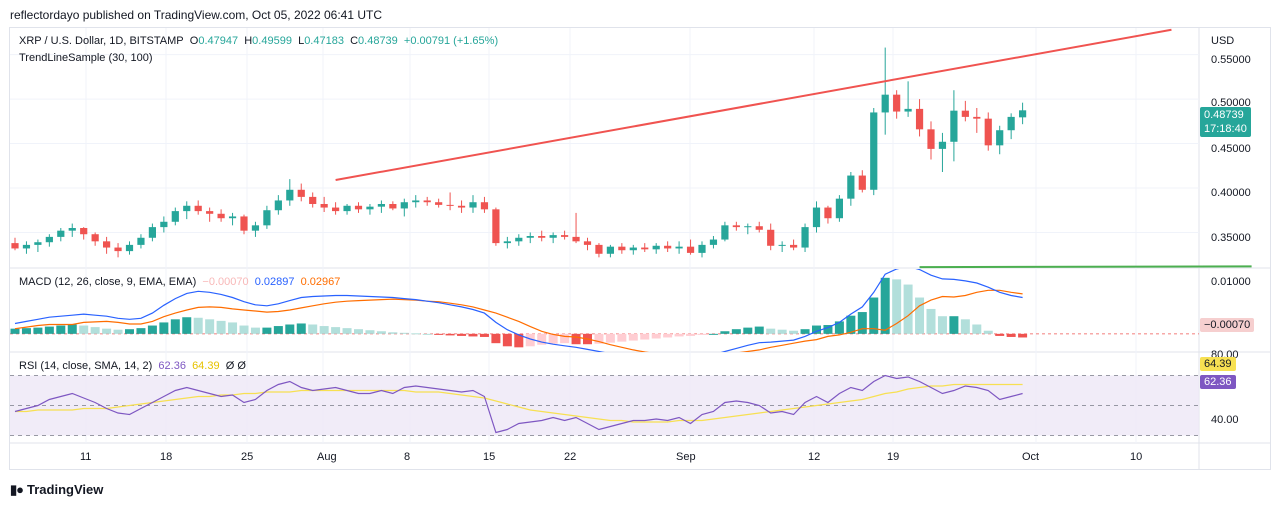  Describe the element at coordinates (206, 366) in the screenshot. I see `rsi-ma-value: 64.39` at that location.